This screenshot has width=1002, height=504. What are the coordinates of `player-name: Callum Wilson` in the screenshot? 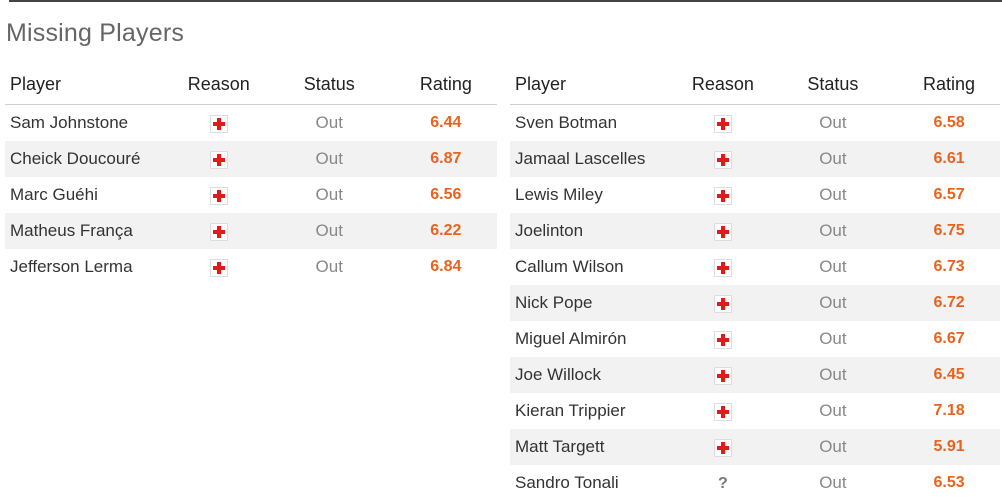 It's located at (569, 266).